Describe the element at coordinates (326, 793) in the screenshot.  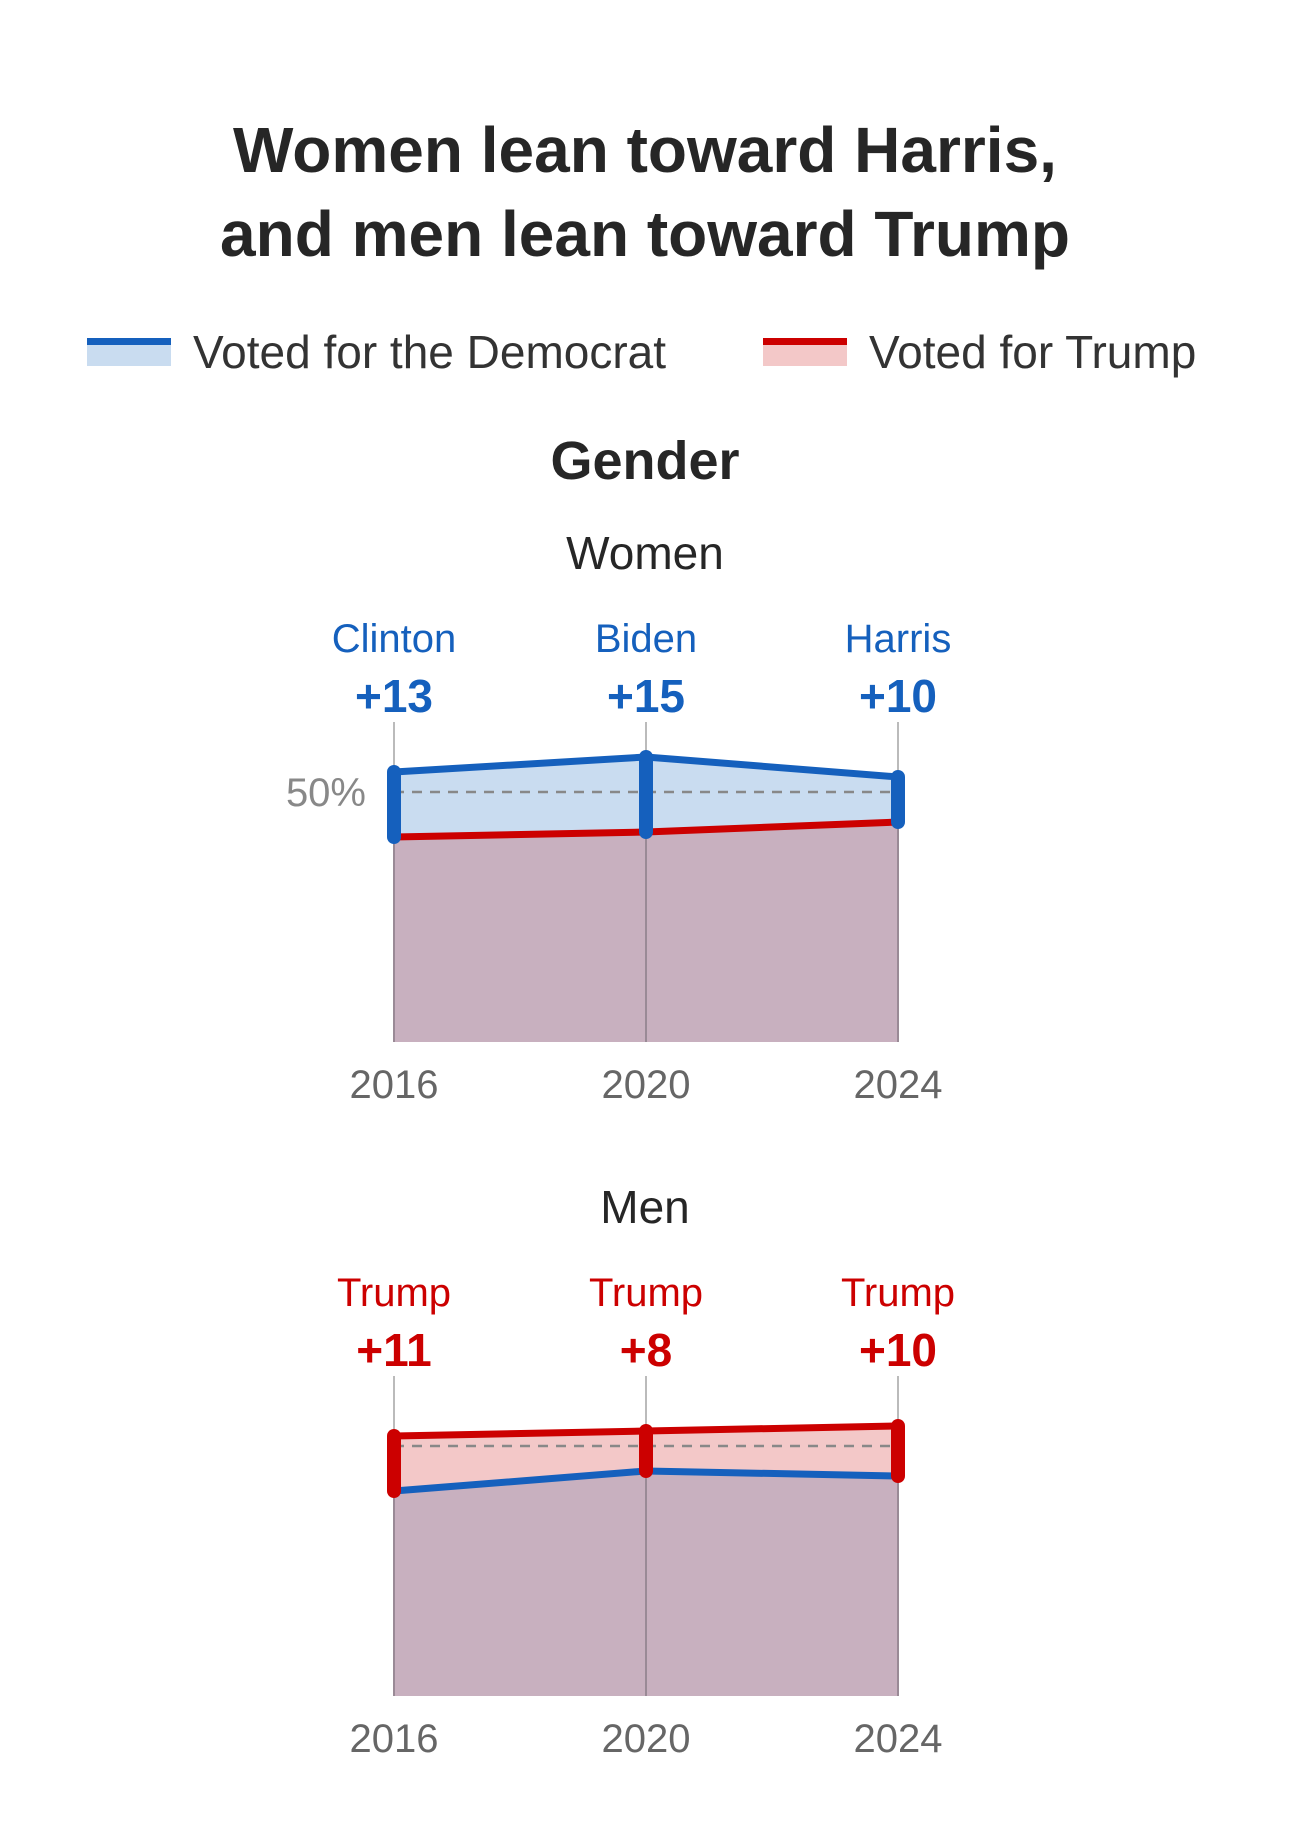
I see `reference-label: 50%` at that location.